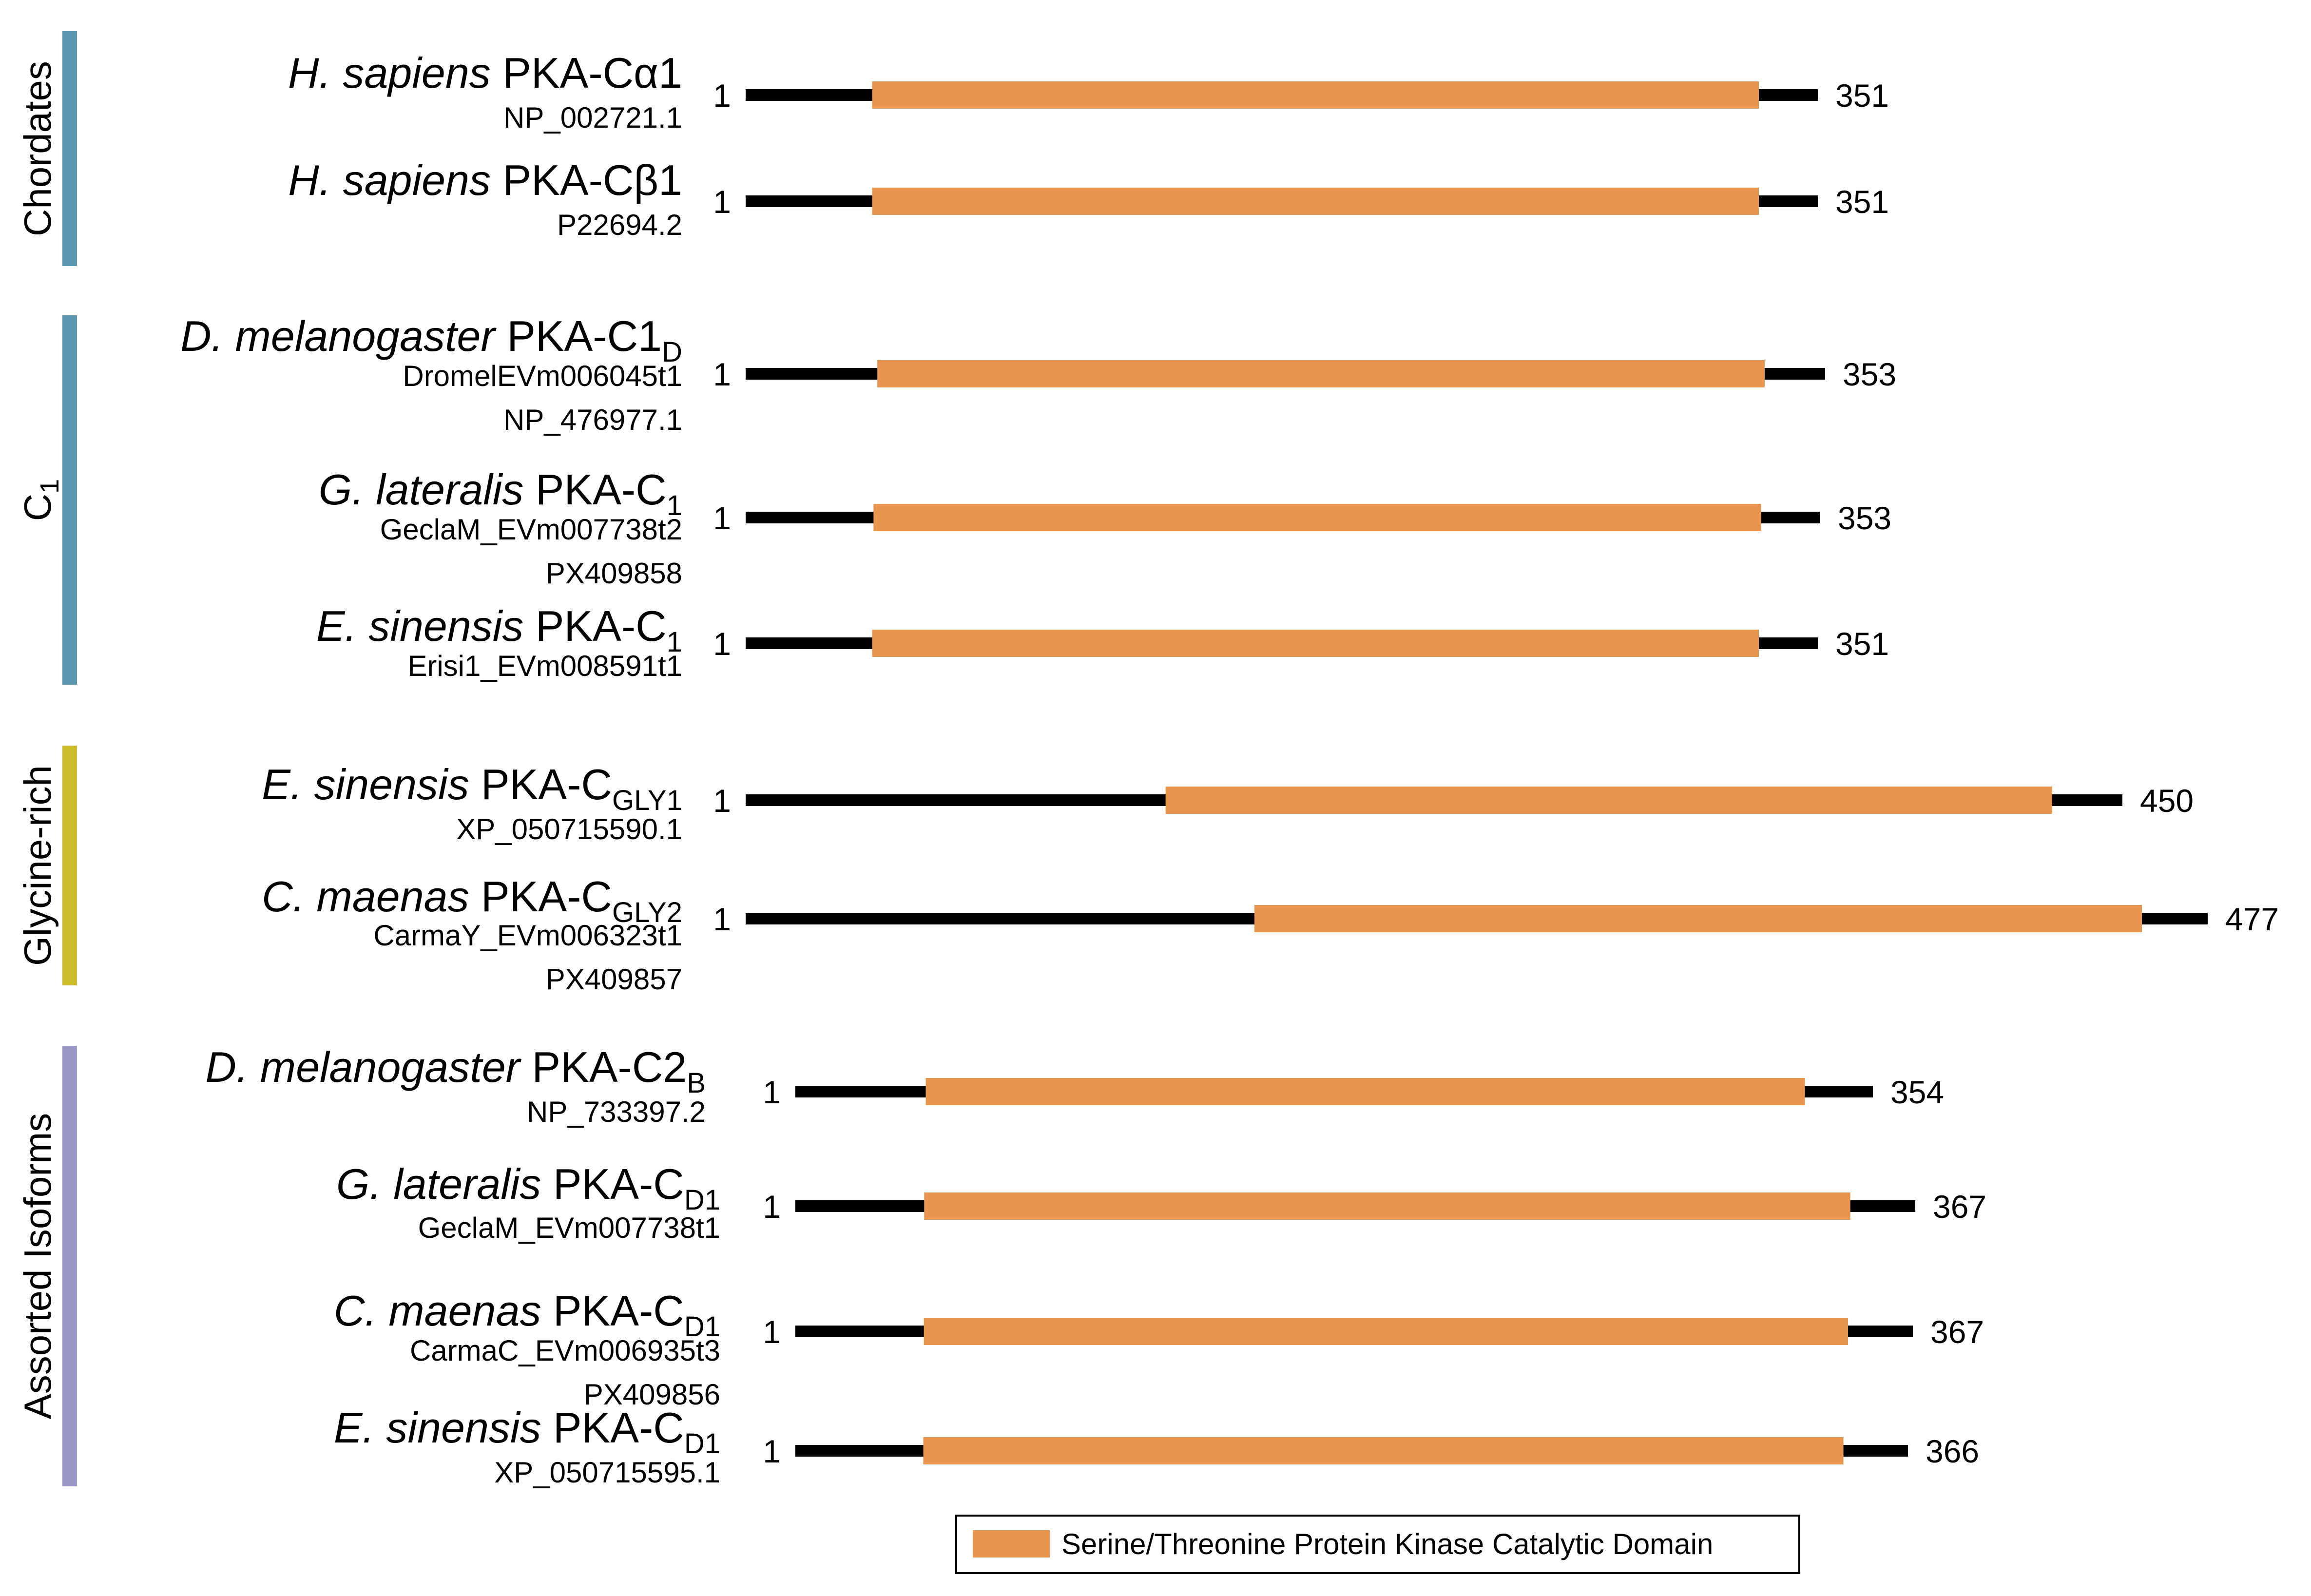 The height and width of the screenshot is (1596, 2311). What do you see at coordinates (592, 73) in the screenshot?
I see `protein-name: PKA-Cα1` at bounding box center [592, 73].